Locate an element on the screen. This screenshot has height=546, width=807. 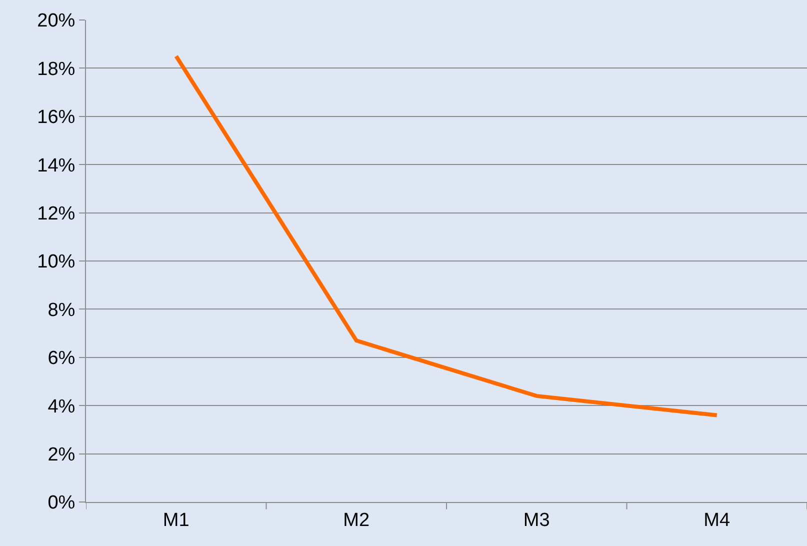
y-tick-label: 8% is located at coordinates (62, 310).